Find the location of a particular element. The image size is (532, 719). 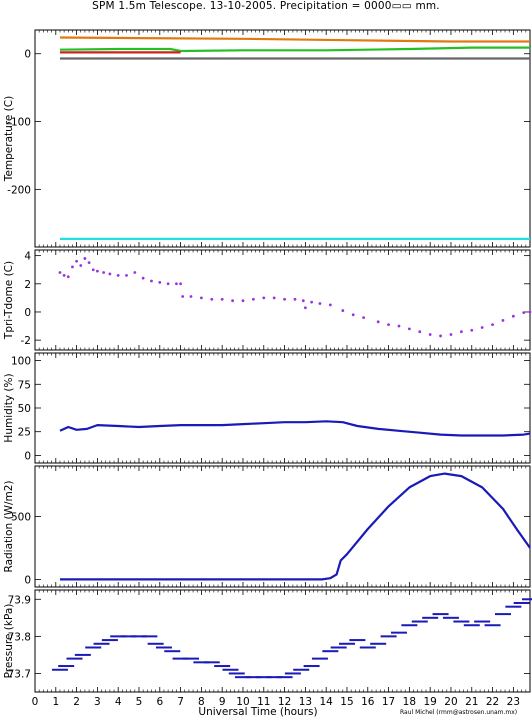

y-tick-label: 73.7 is located at coordinates (19, 674).